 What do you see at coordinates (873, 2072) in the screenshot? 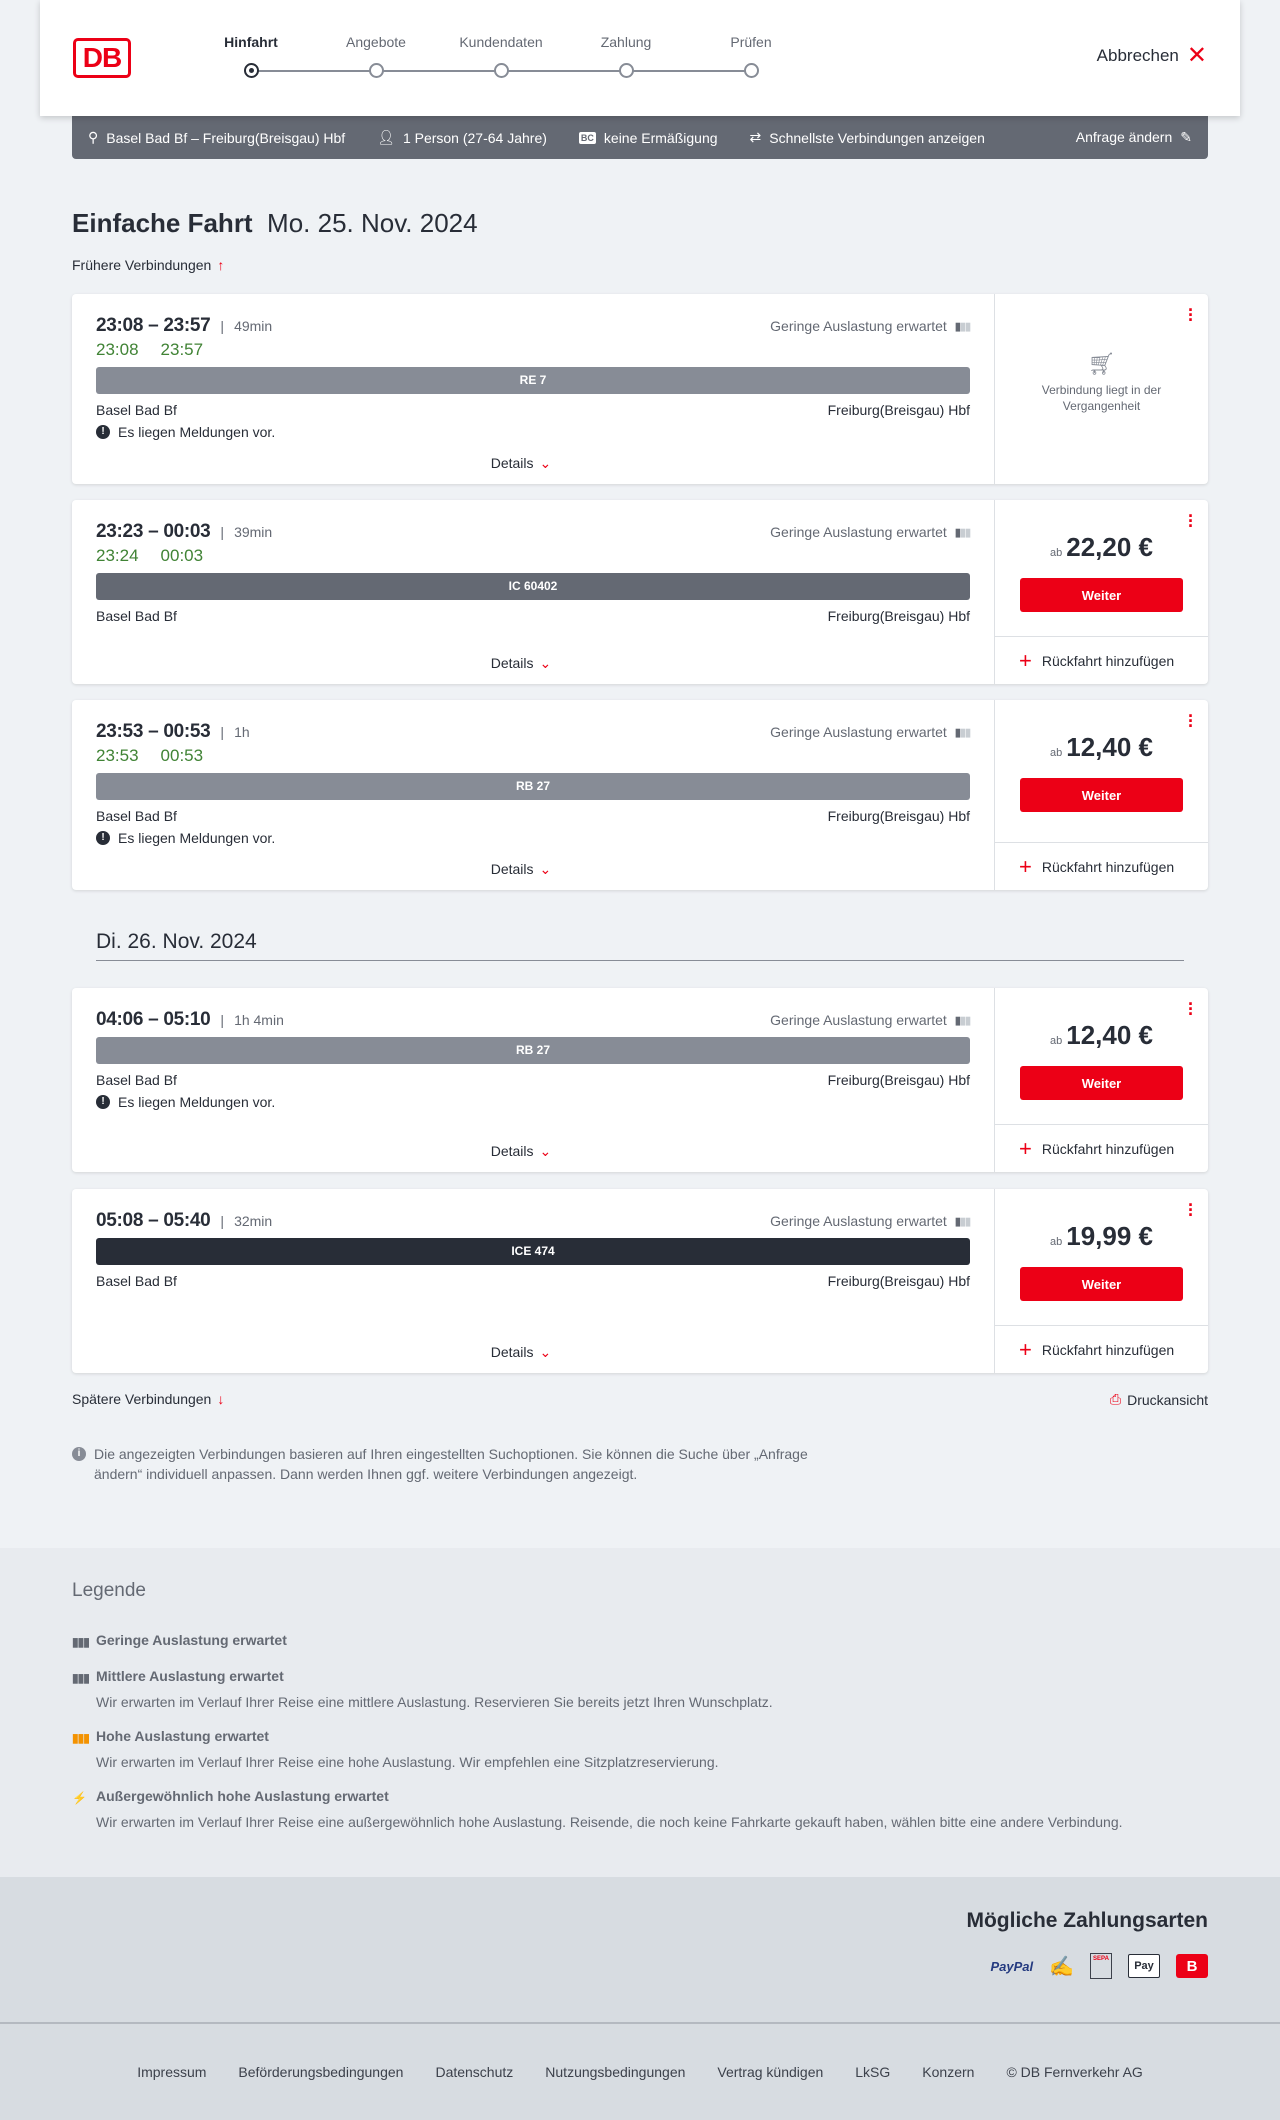
I see `footer-link: LkSG` at bounding box center [873, 2072].